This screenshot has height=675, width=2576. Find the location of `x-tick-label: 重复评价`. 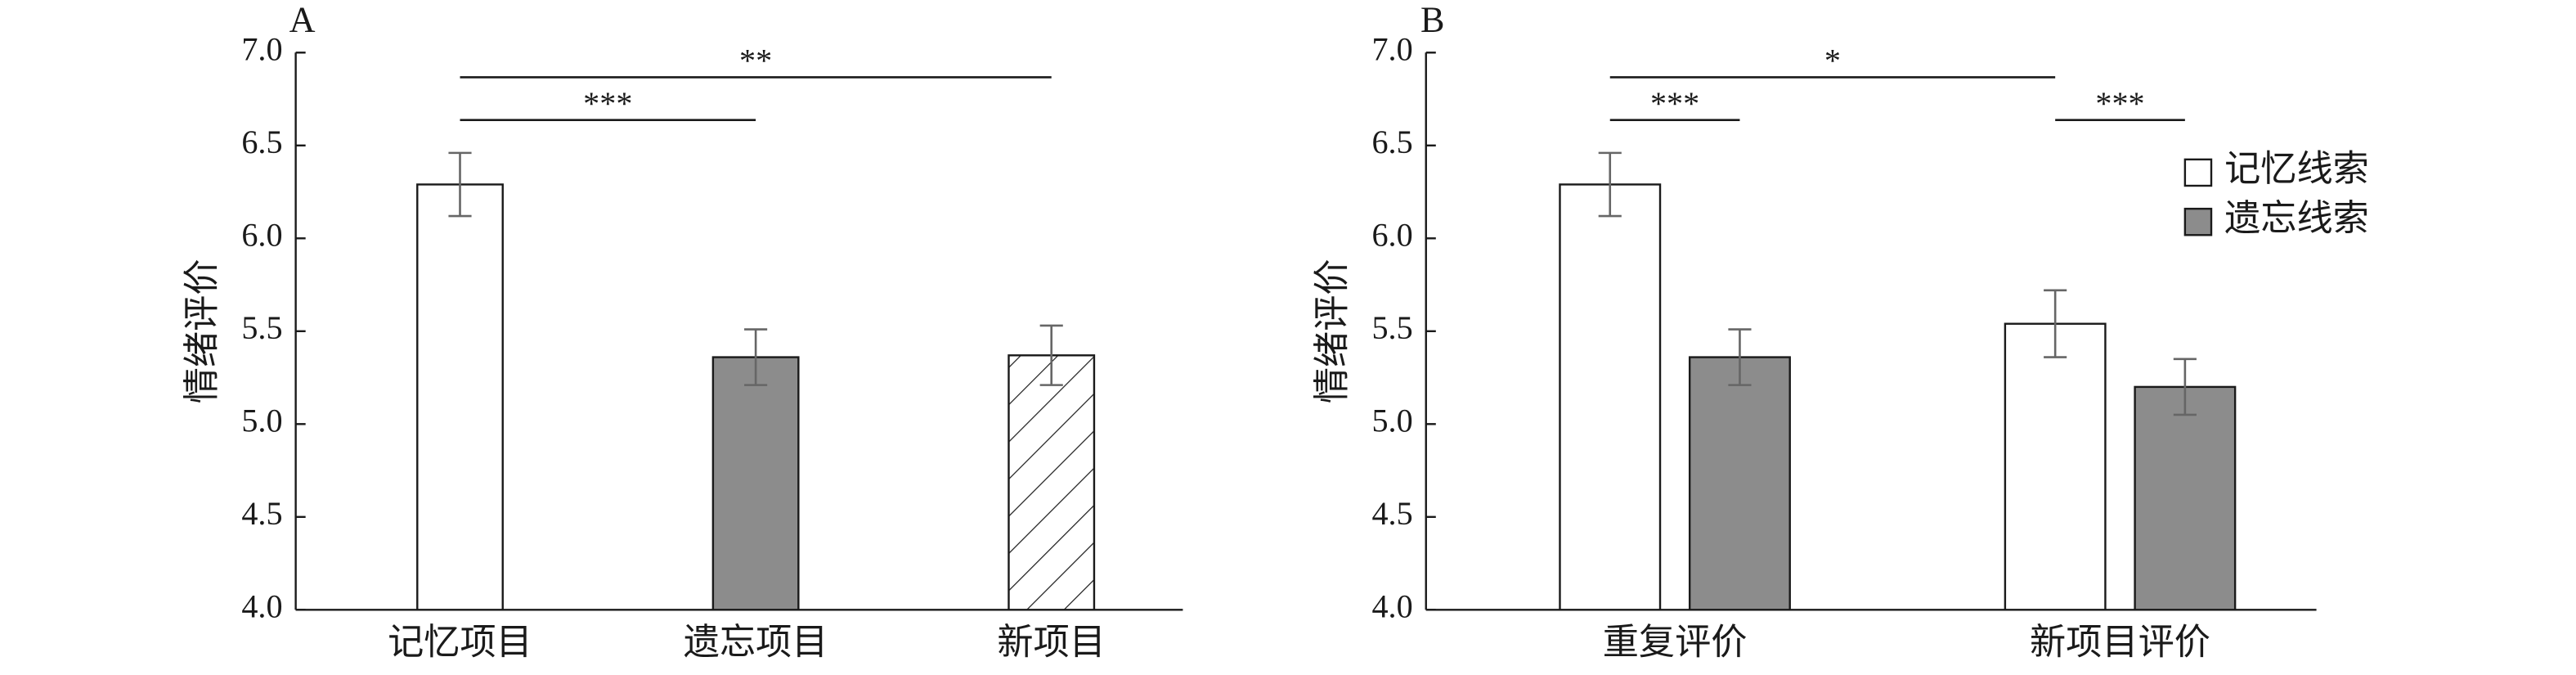

x-tick-label: 重复评价 is located at coordinates (1675, 643).